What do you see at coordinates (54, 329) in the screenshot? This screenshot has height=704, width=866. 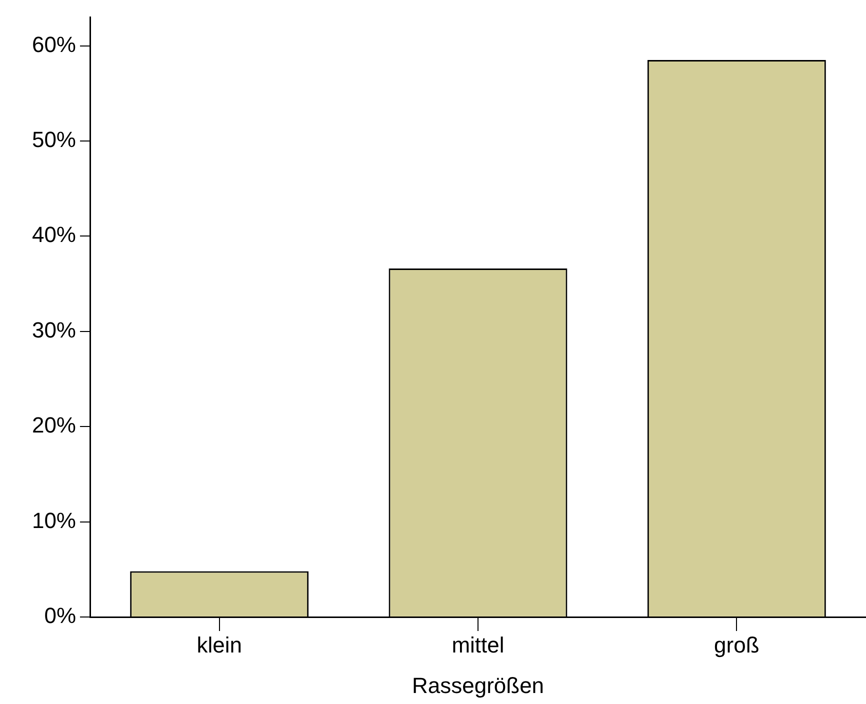 I see `y-tick-label: 30%` at bounding box center [54, 329].